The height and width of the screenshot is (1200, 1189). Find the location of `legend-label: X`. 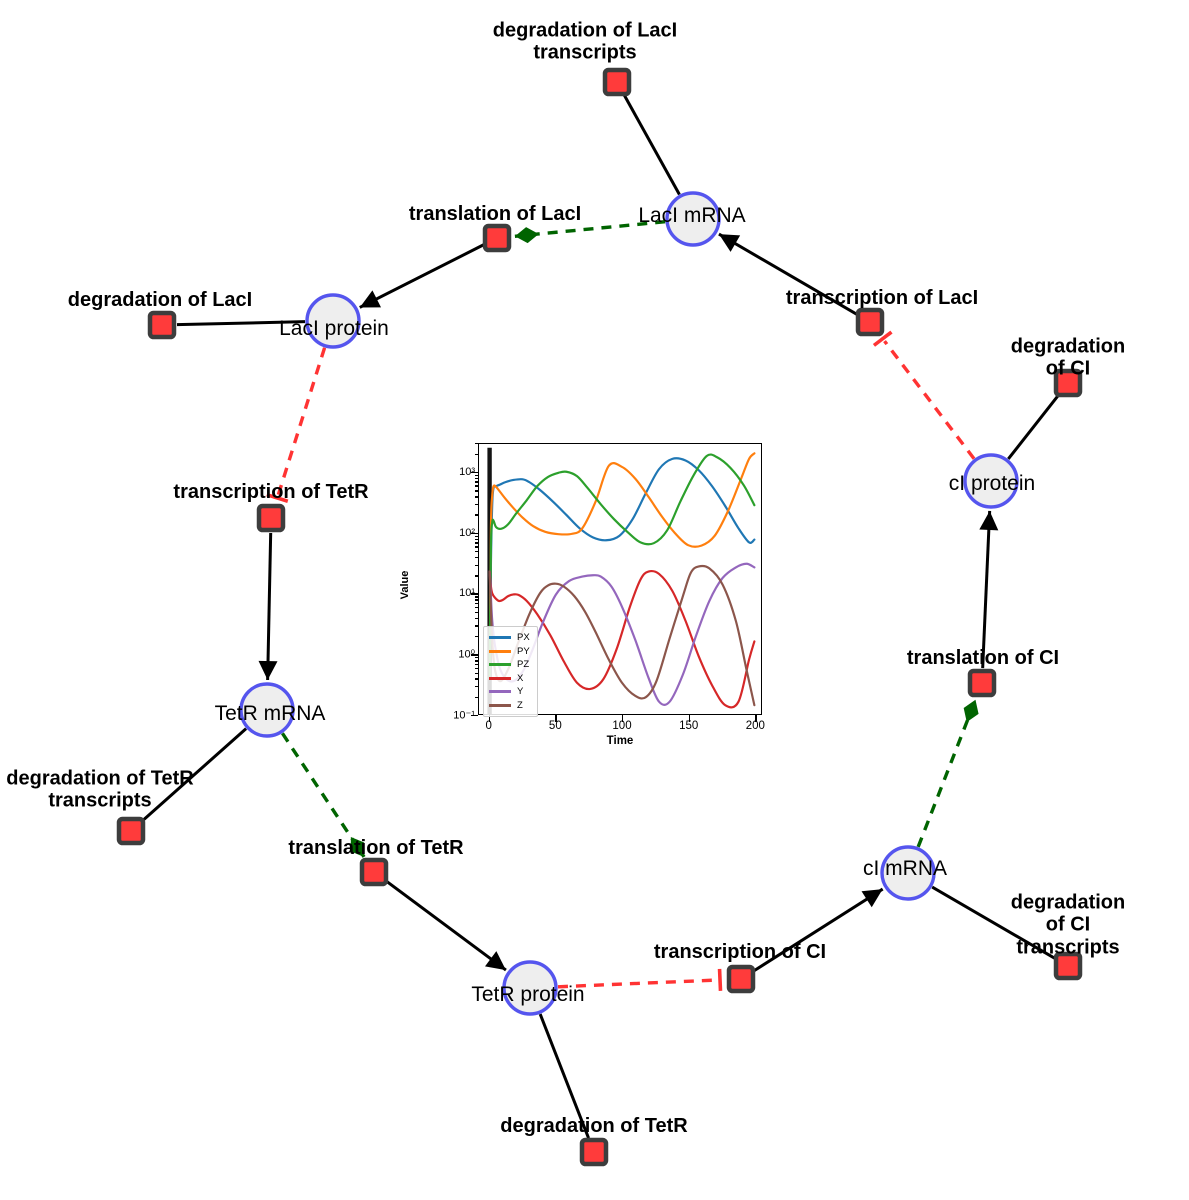

legend-label: X is located at coordinates (520, 678).